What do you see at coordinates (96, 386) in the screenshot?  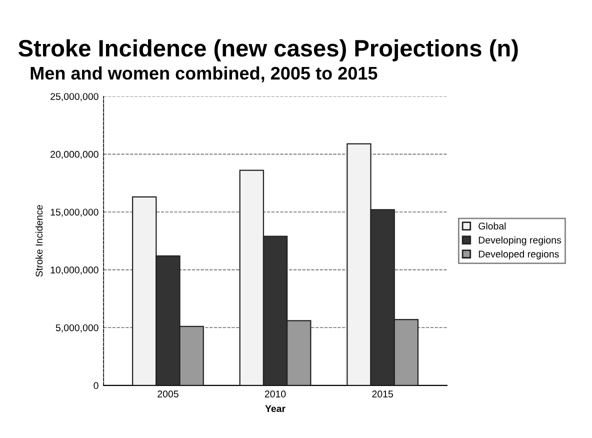 I see `y-tick-label: 0` at bounding box center [96, 386].